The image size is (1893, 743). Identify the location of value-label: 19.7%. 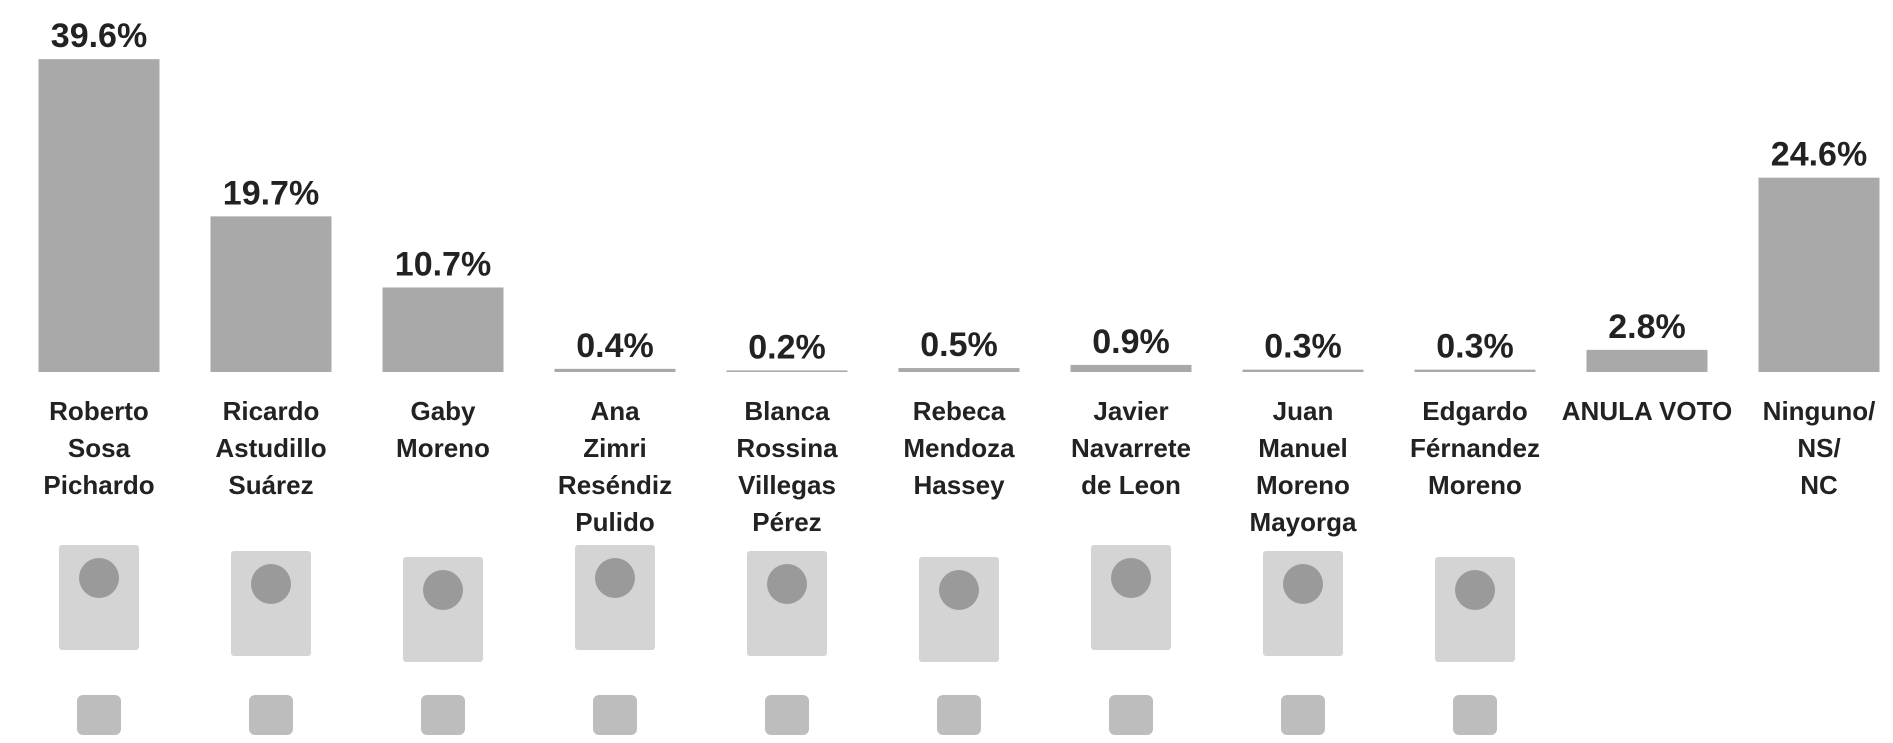
(271, 193).